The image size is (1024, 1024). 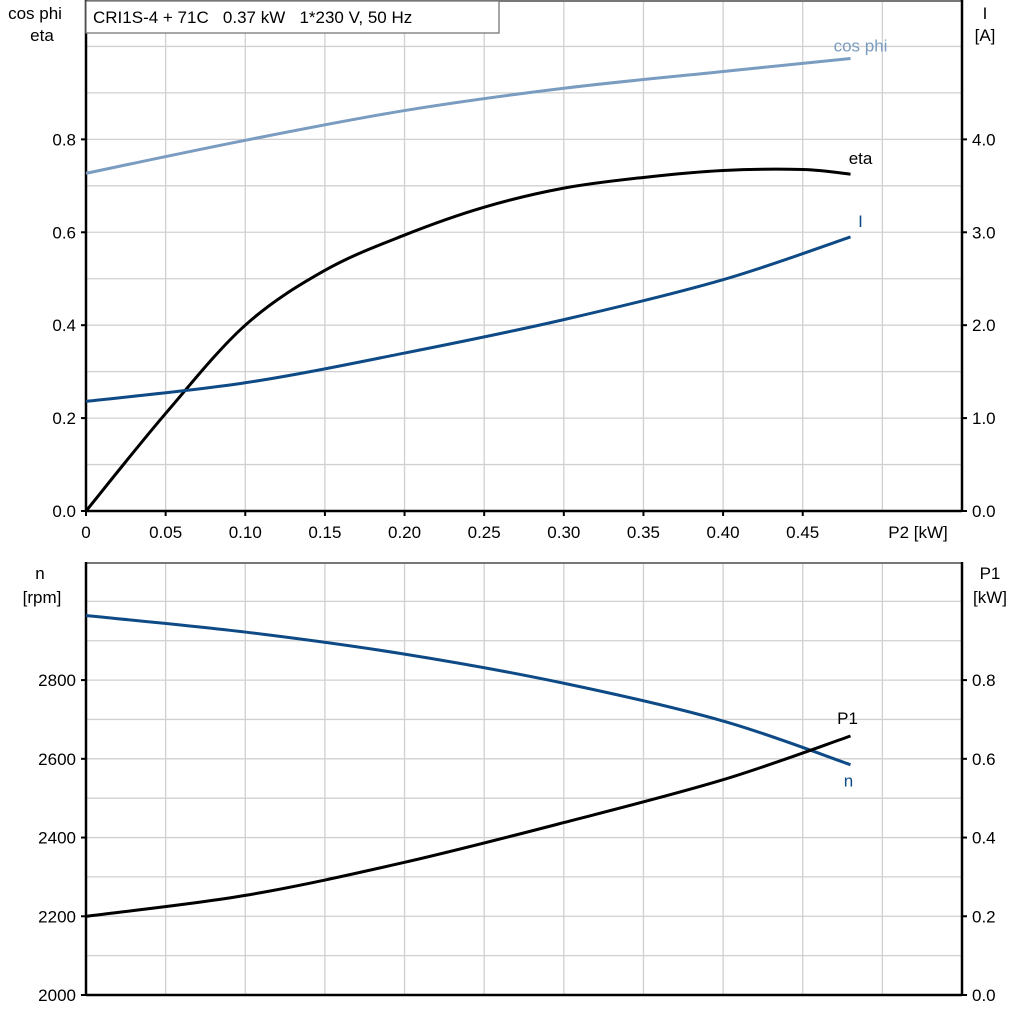 I want to click on left-tick-label: 0.4, so click(x=64, y=325).